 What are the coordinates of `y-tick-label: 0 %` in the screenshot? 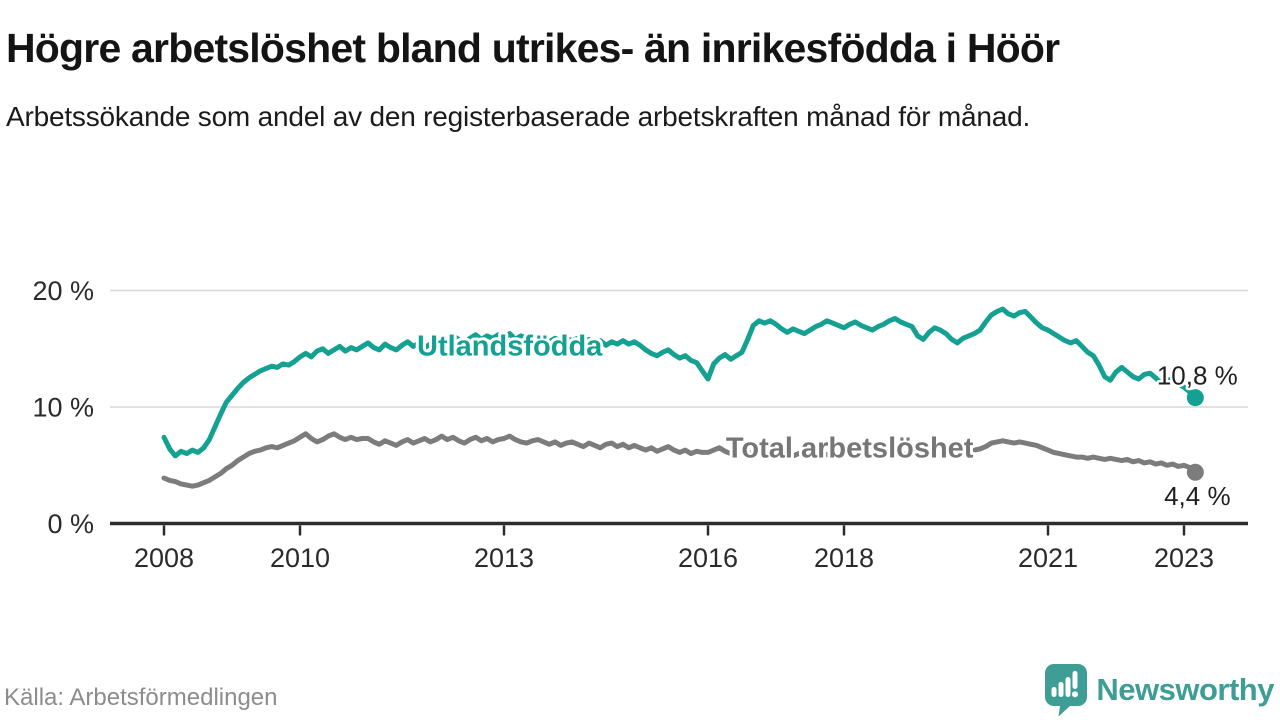 It's located at (70, 524).